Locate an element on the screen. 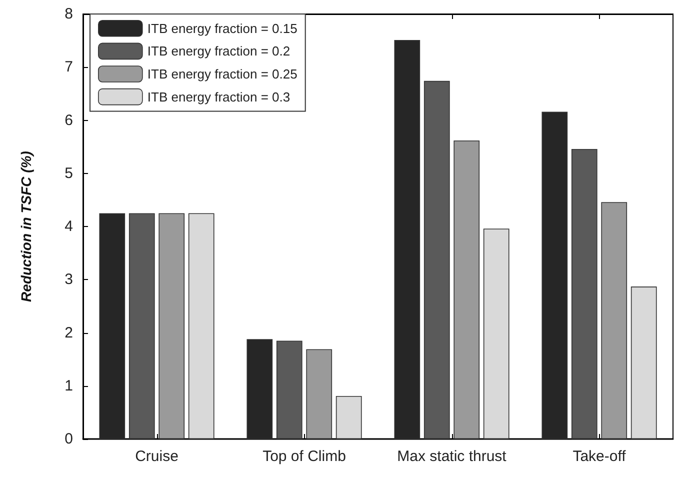 This screenshot has height=479, width=681. legend-label: ITB energy fraction = 0.25 is located at coordinates (222, 74).